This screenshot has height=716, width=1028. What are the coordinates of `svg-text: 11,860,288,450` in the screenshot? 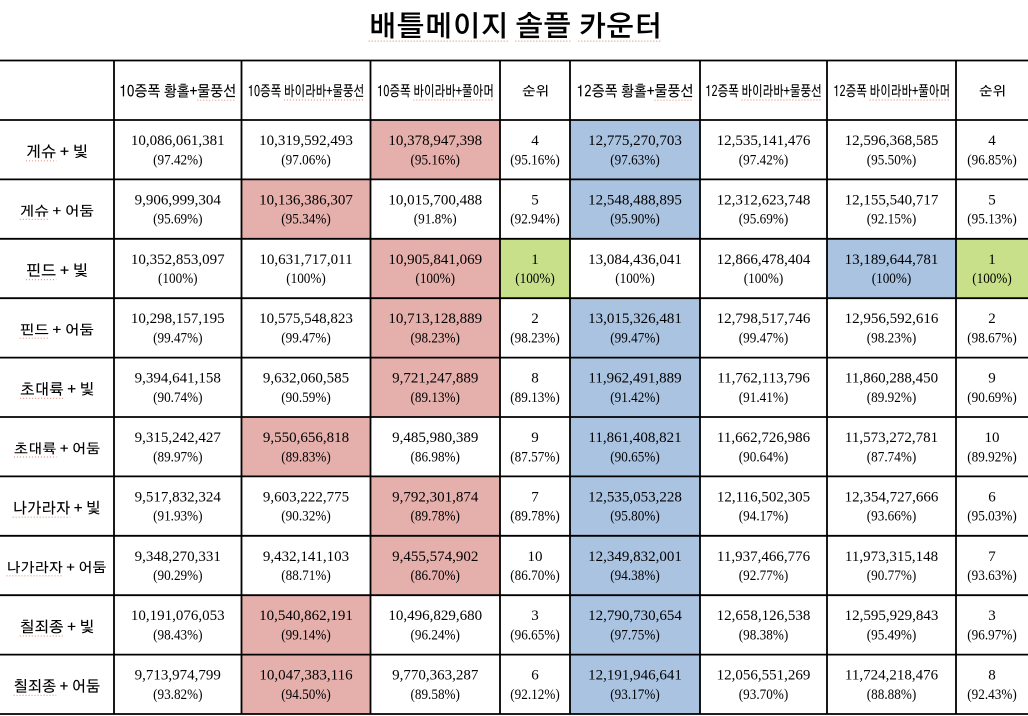 It's located at (891, 379).